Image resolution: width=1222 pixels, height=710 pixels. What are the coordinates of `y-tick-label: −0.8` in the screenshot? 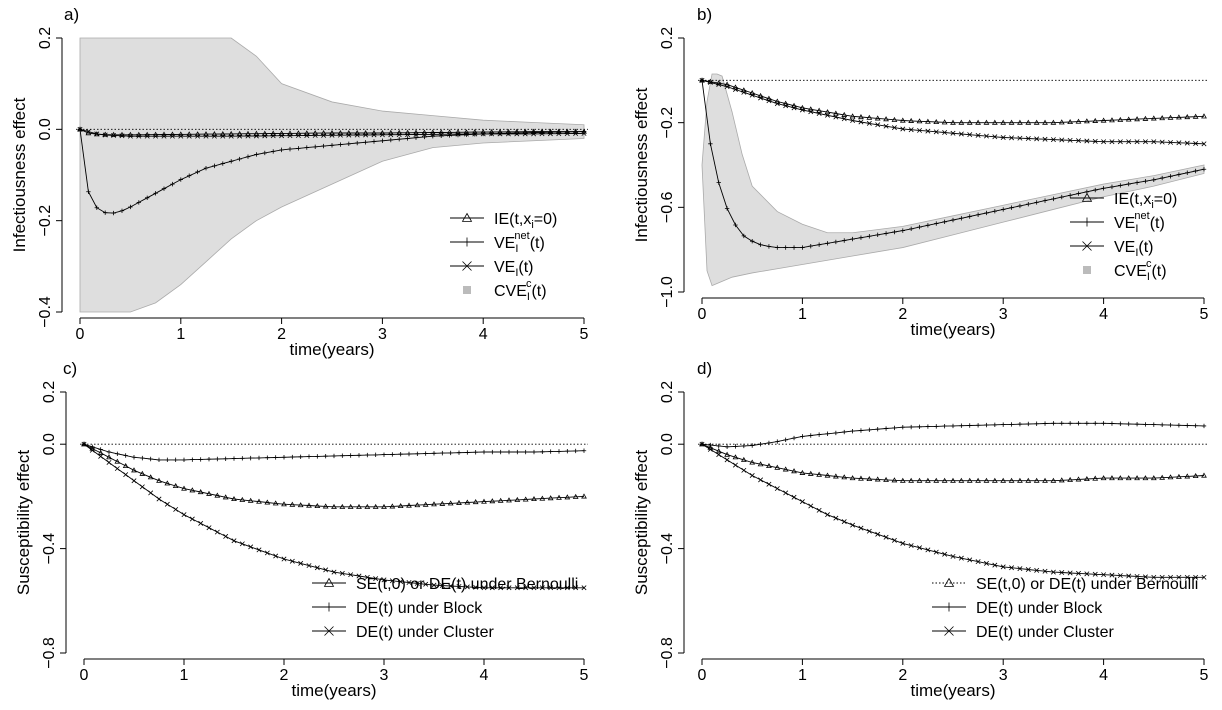 It's located at (667, 653).